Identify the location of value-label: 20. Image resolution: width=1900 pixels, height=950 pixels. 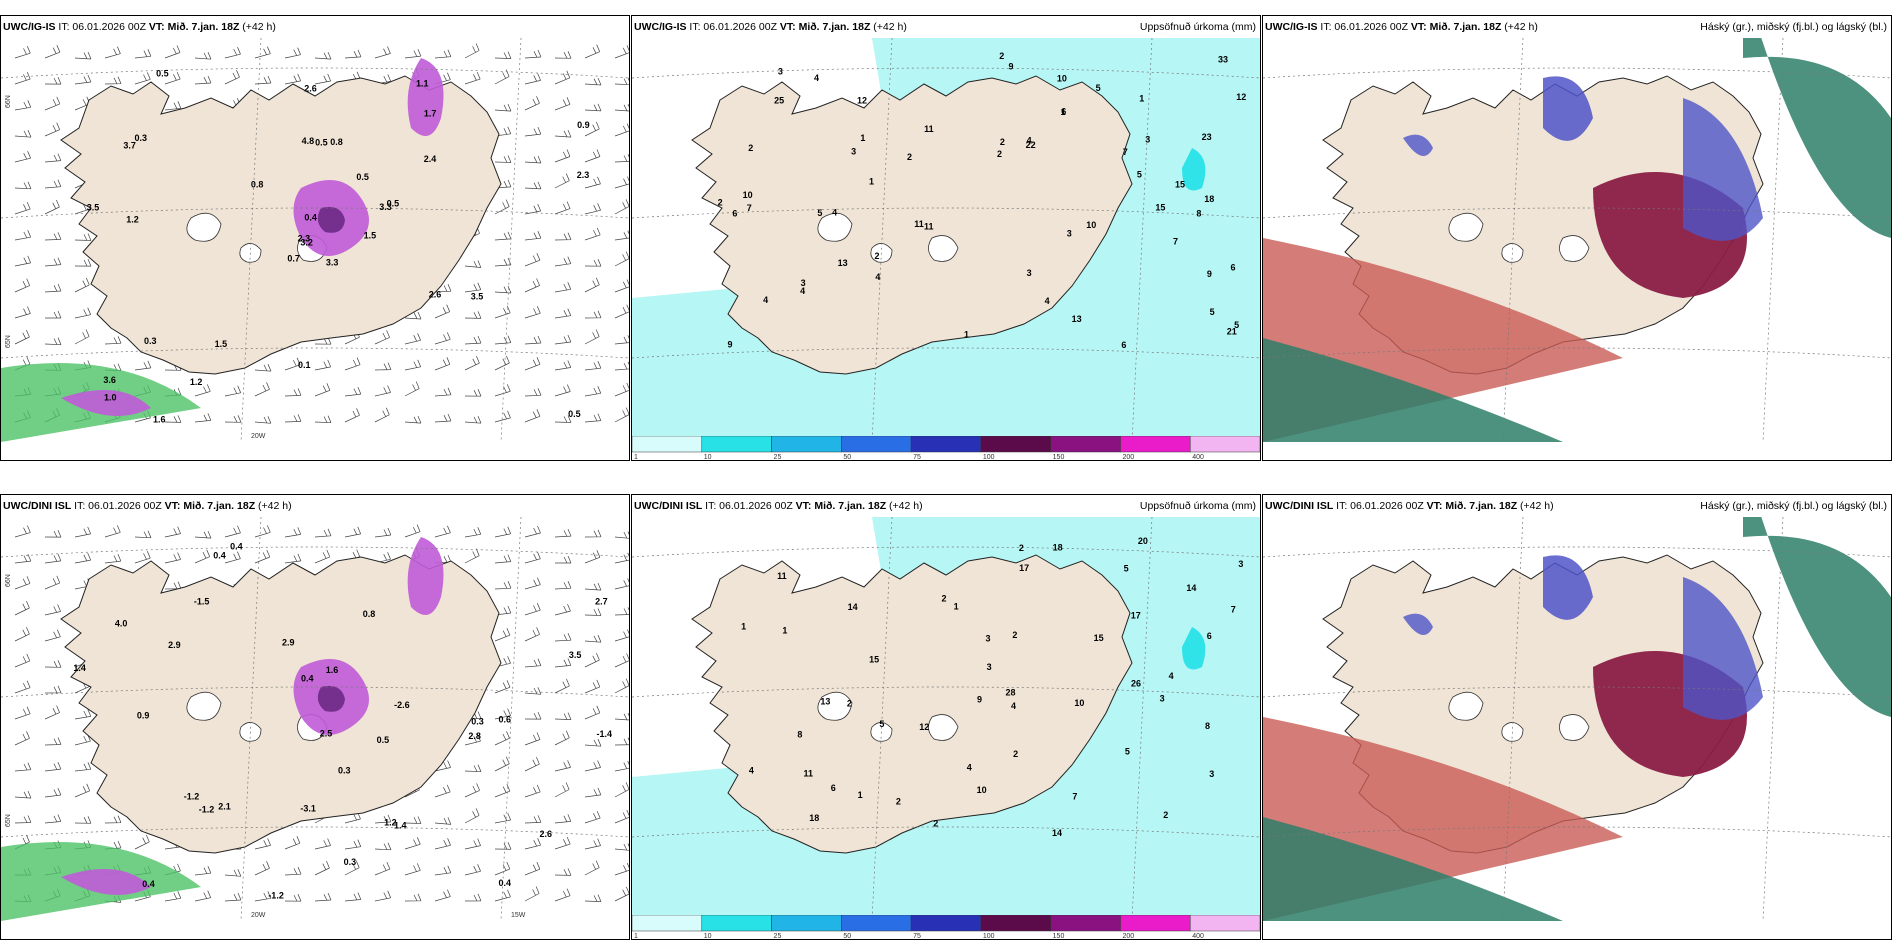
(1143, 541).